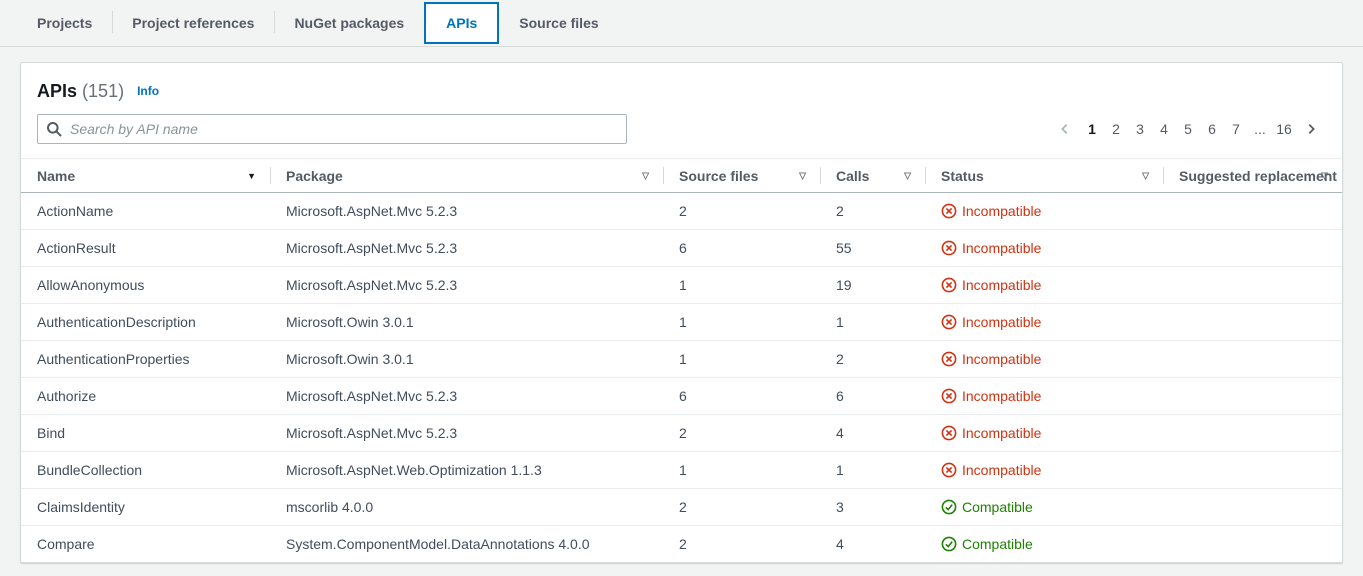 Image resolution: width=1363 pixels, height=576 pixels. I want to click on column-header-name: Name ▼, so click(145, 175).